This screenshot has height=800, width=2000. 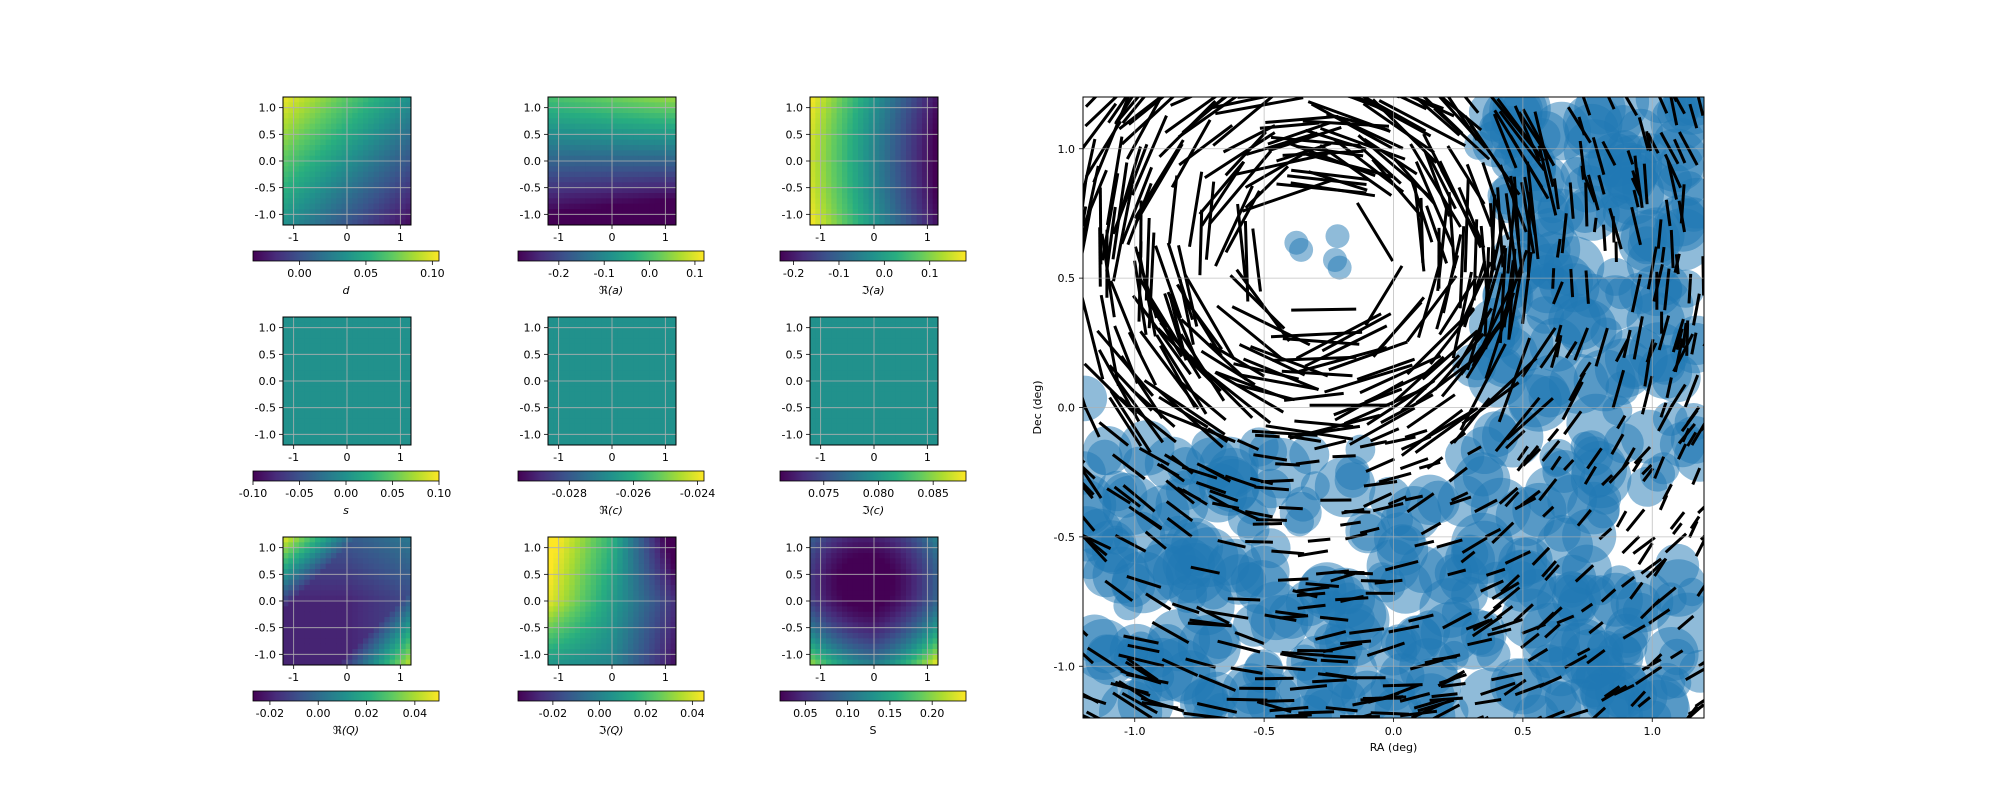 What do you see at coordinates (612, 237) in the screenshot?
I see `x-tick-label: 0` at bounding box center [612, 237].